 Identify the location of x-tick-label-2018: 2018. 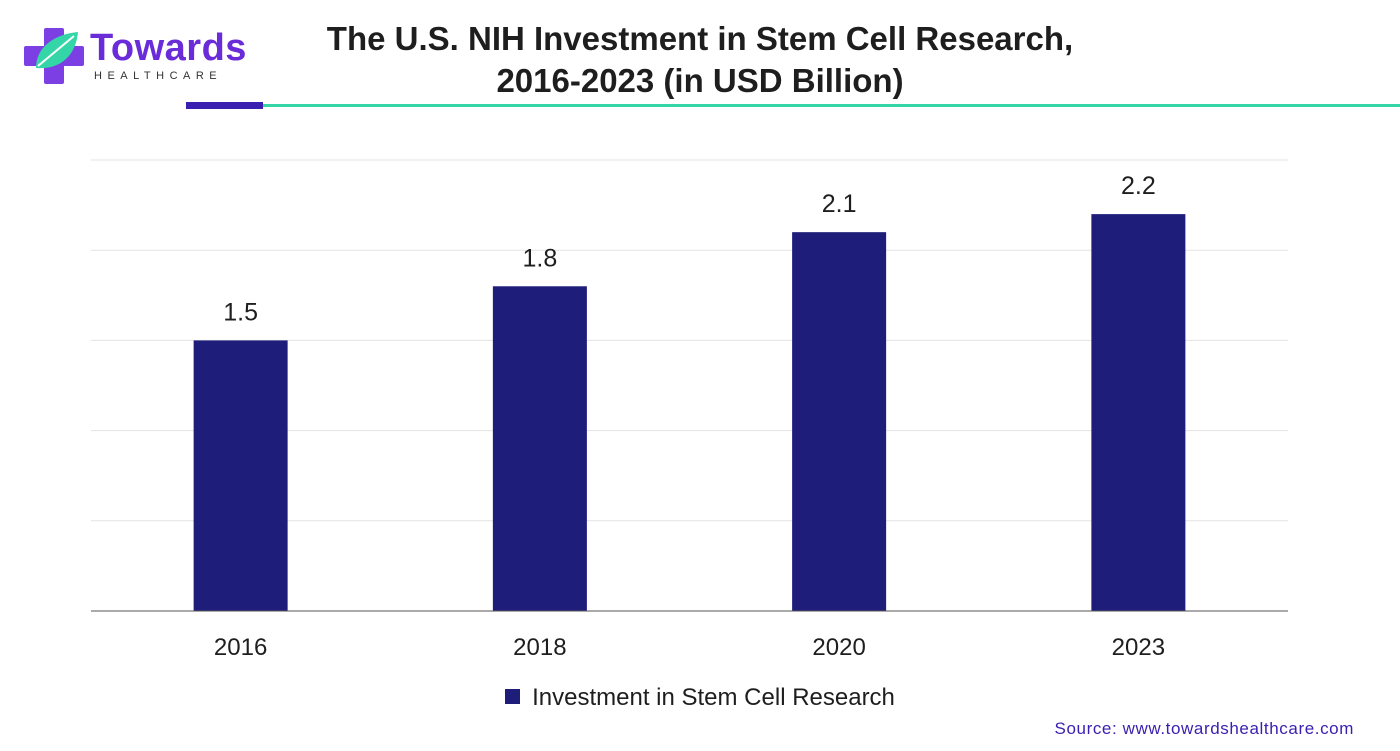
(539, 647).